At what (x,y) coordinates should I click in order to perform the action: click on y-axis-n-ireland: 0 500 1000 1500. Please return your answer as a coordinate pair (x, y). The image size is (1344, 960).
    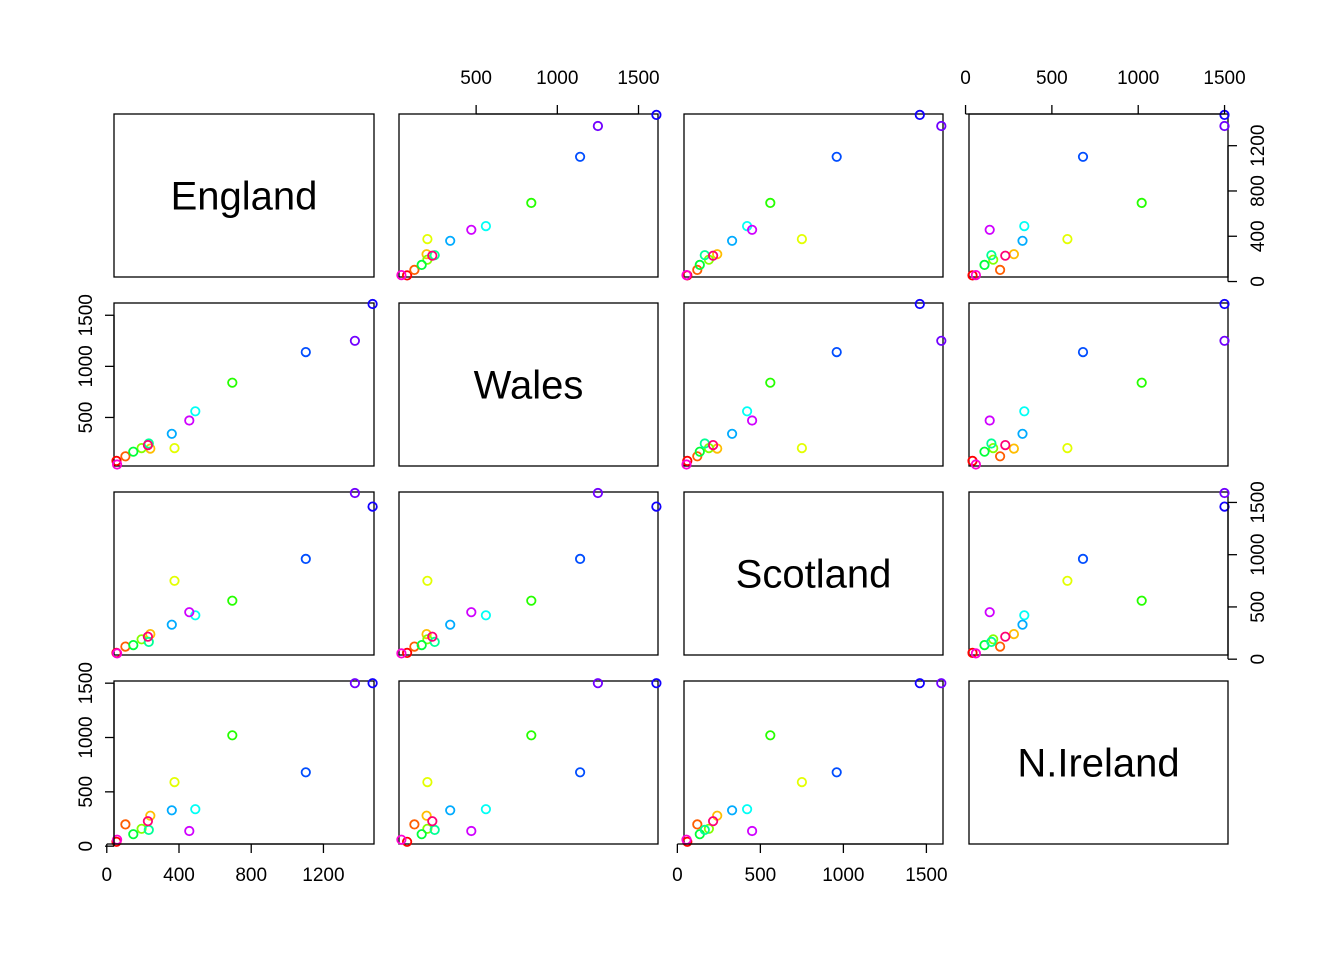
    Looking at the image, I should click on (95, 756).